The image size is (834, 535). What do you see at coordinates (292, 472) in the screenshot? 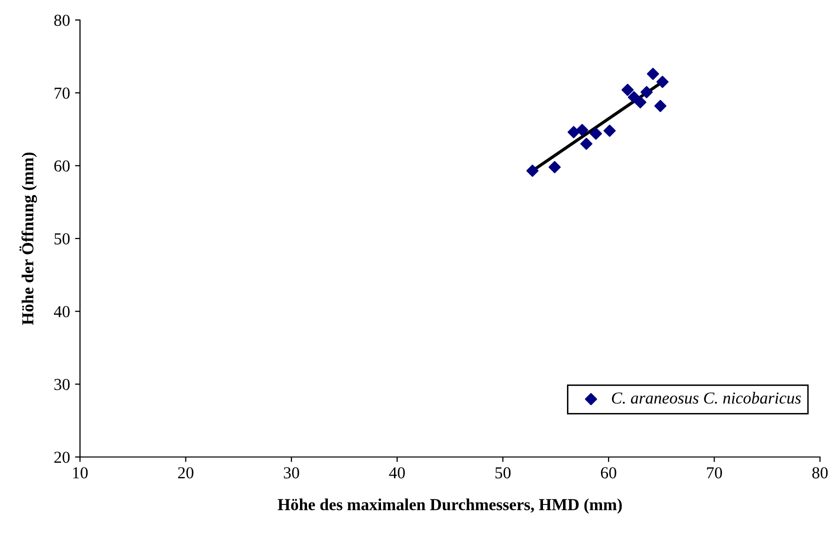
I see `x-tick-label: 30` at bounding box center [292, 472].